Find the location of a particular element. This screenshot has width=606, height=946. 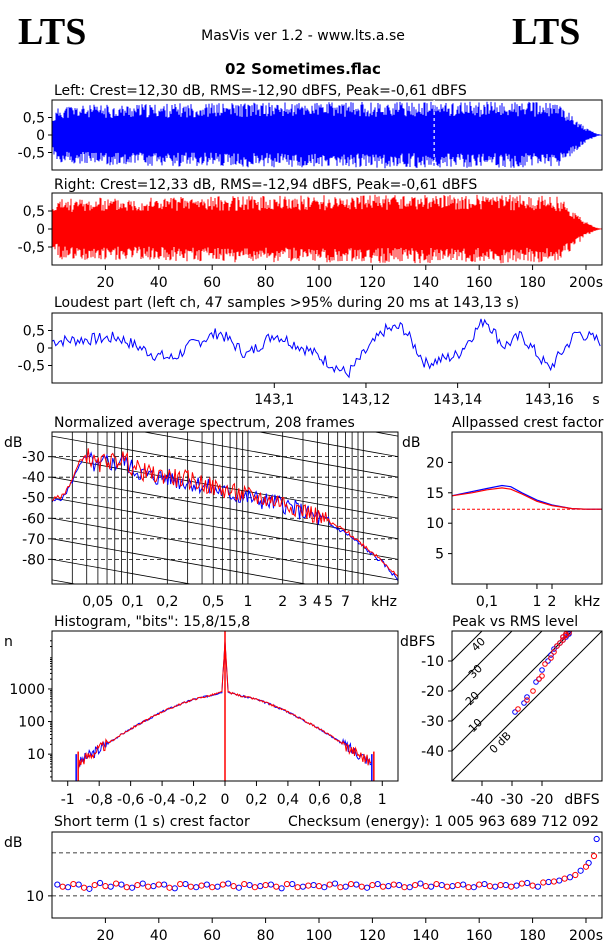

st-frame is located at coordinates (327, 875).